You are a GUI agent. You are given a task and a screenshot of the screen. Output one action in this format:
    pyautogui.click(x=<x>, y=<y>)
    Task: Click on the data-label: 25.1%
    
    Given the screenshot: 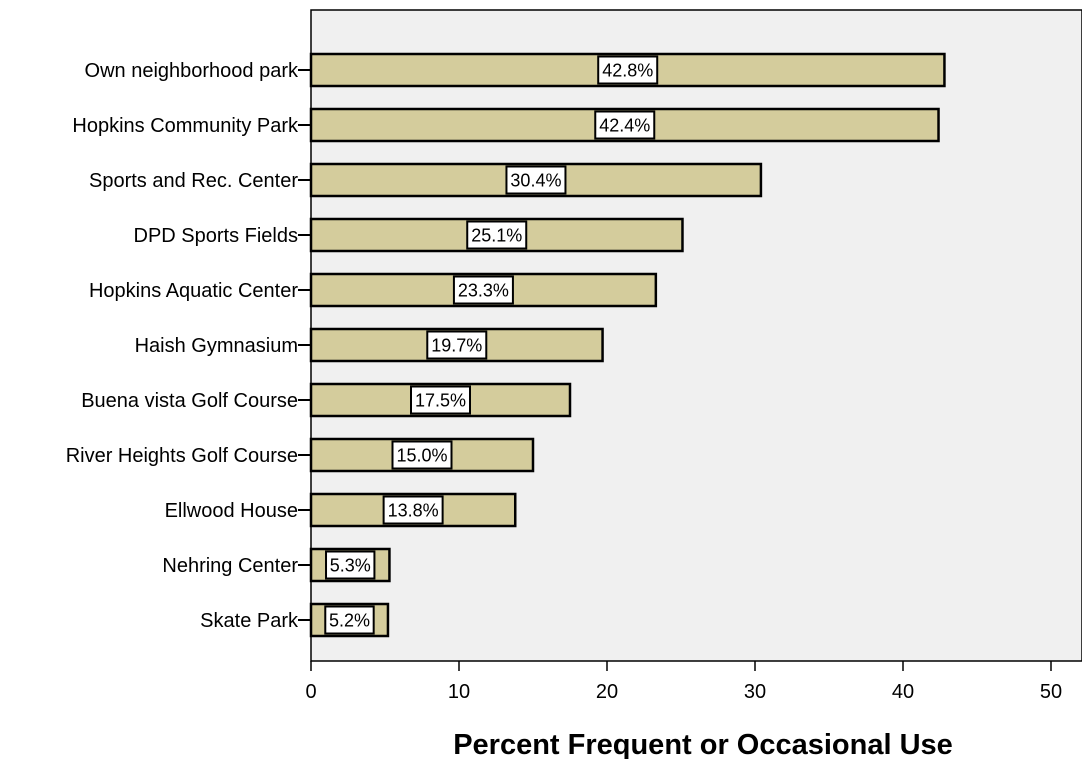 What is the action you would take?
    pyautogui.click(x=496, y=236)
    